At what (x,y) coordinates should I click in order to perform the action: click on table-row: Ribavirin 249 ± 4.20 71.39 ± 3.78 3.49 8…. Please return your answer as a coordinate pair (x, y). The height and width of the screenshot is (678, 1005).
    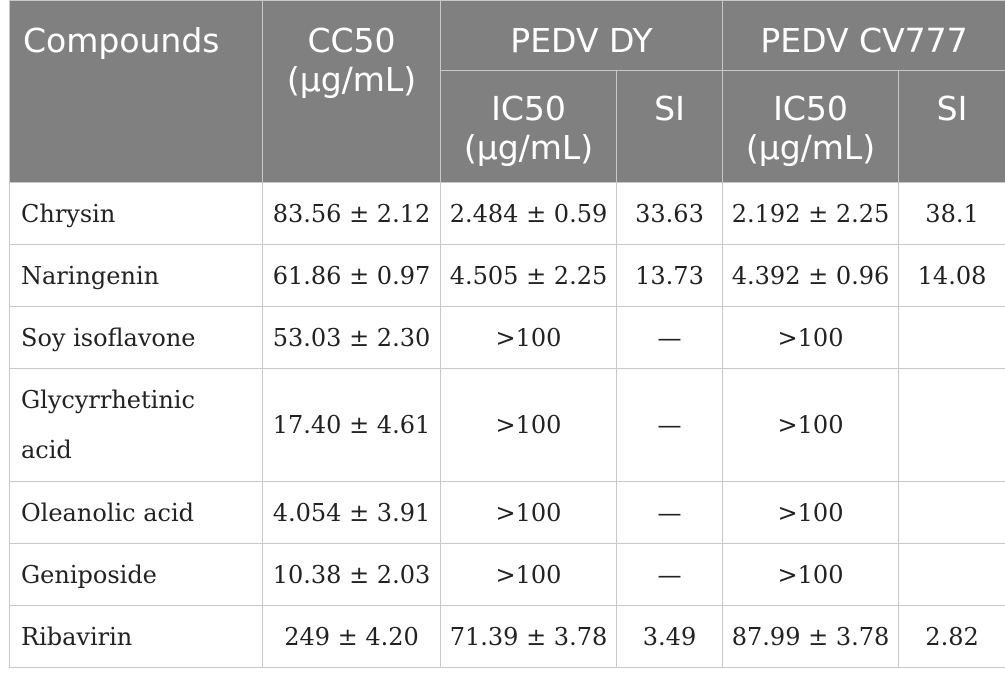
    Looking at the image, I should click on (507, 636).